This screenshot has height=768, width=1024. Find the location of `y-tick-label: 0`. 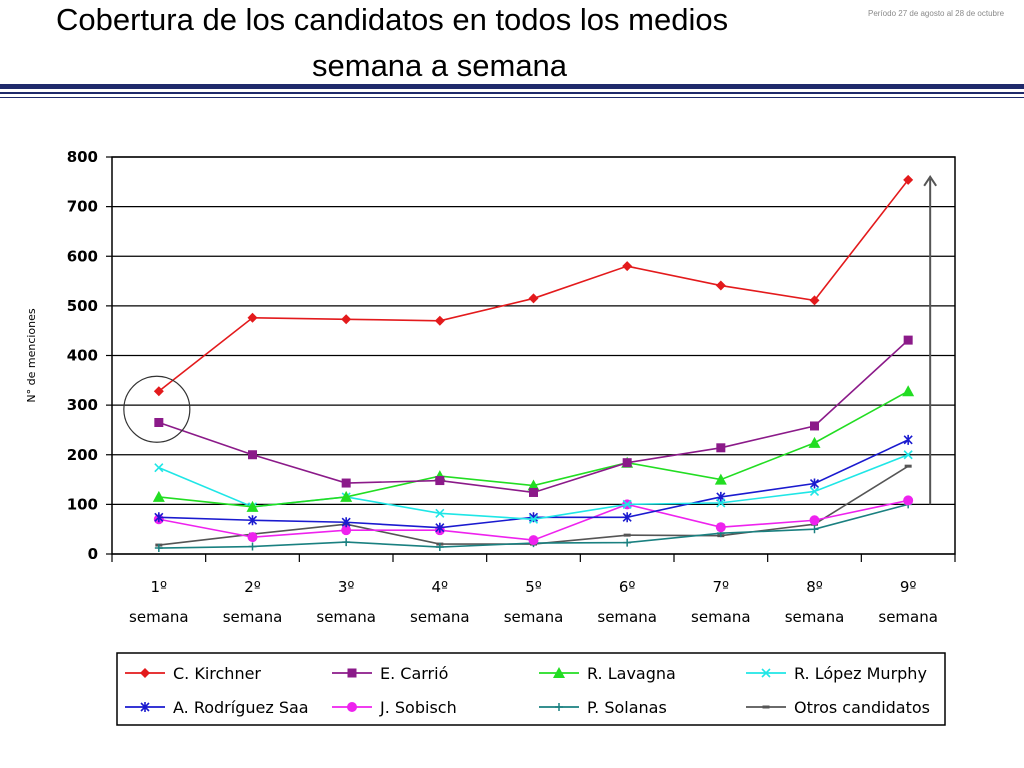

y-tick-label: 0 is located at coordinates (93, 554).